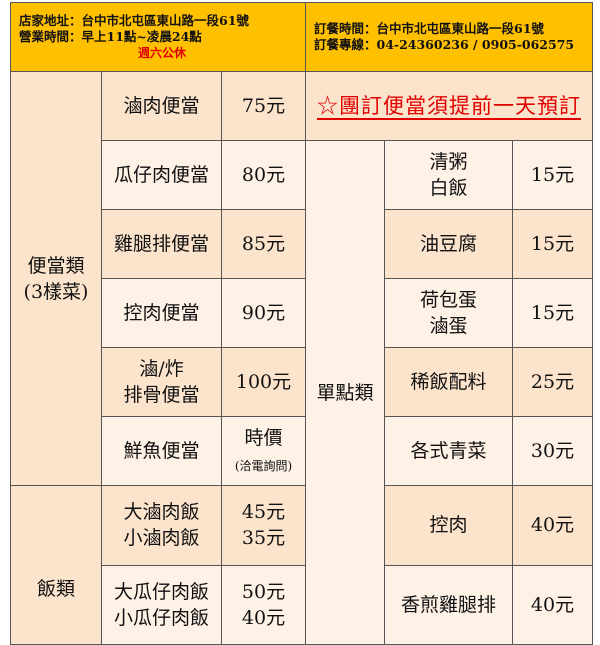 The width and height of the screenshot is (600, 645). What do you see at coordinates (448, 525) in the screenshot?
I see `menu-item-name: 控肉` at bounding box center [448, 525].